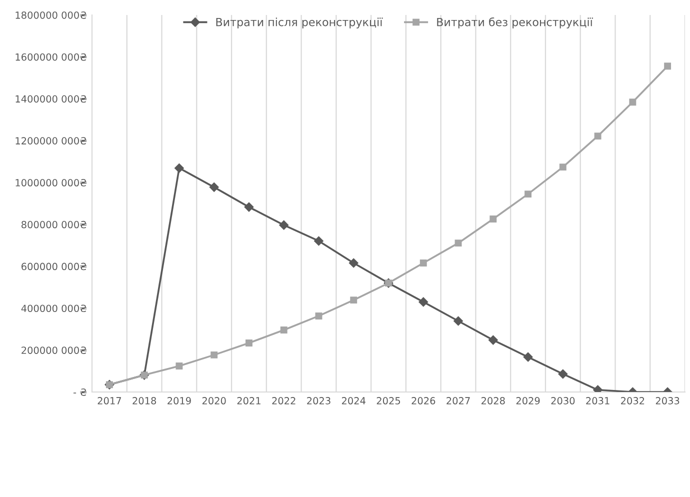 The image size is (690, 497). I want to click on x-tick-label: 2031, so click(598, 400).